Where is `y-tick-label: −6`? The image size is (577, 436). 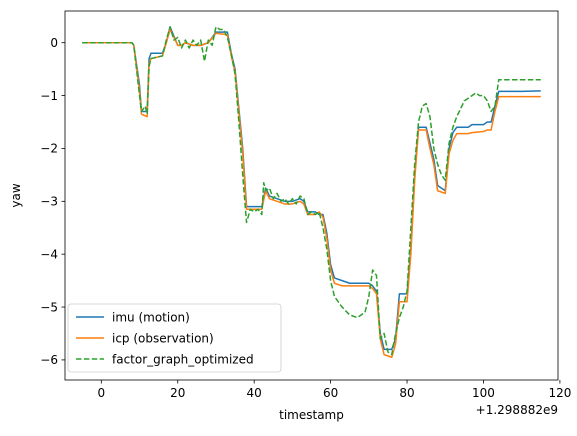 y-tick-label: −6 is located at coordinates (49, 360).